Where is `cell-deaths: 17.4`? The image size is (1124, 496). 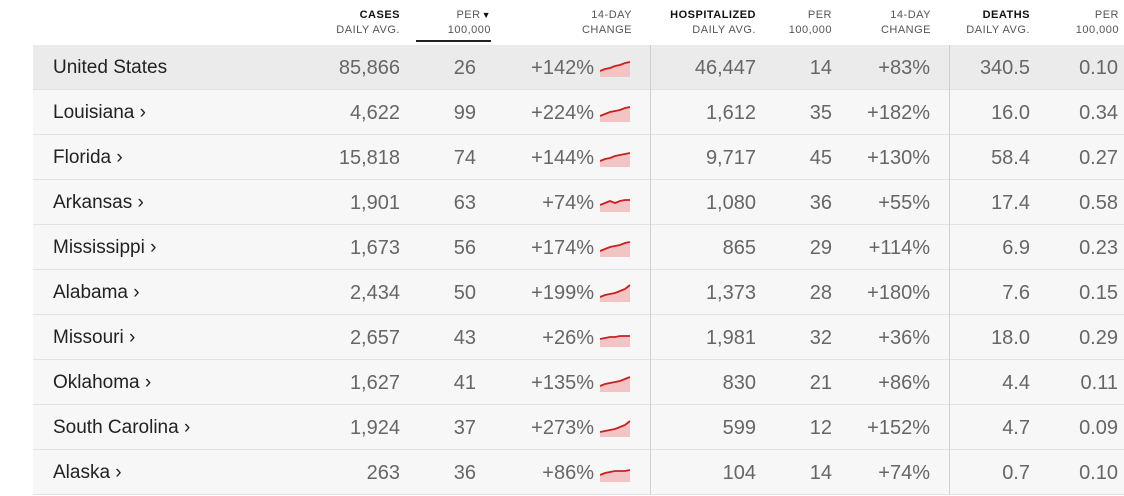
cell-deaths: 17.4 is located at coordinates (1010, 203).